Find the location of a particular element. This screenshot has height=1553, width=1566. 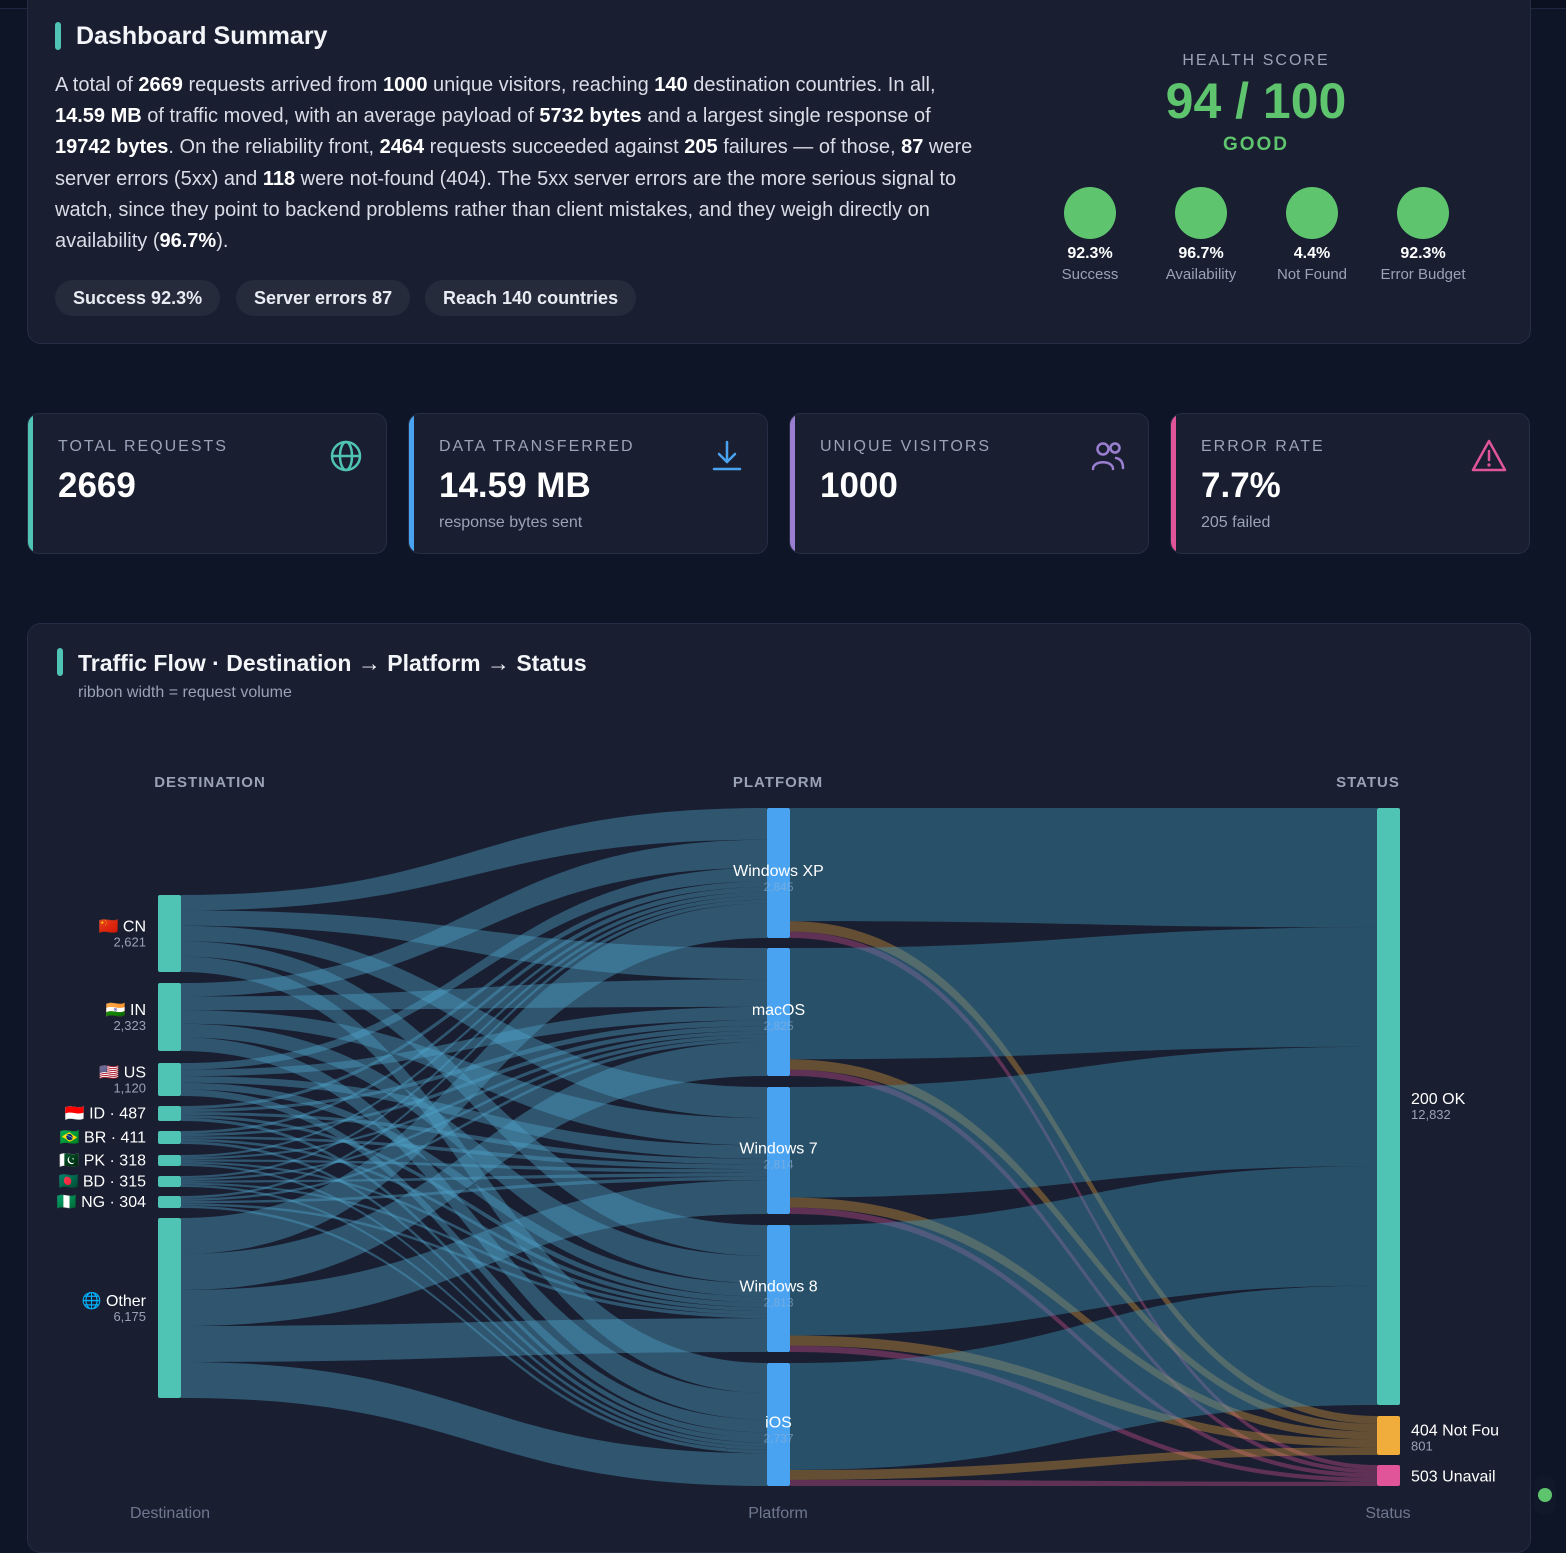

pill-reach: Reach 140 countries is located at coordinates (531, 298).